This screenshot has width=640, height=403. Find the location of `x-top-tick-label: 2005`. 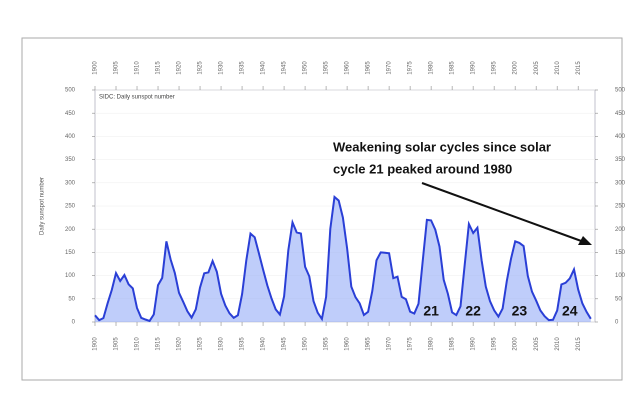

x-top-tick-label: 2005 is located at coordinates (537, 68).